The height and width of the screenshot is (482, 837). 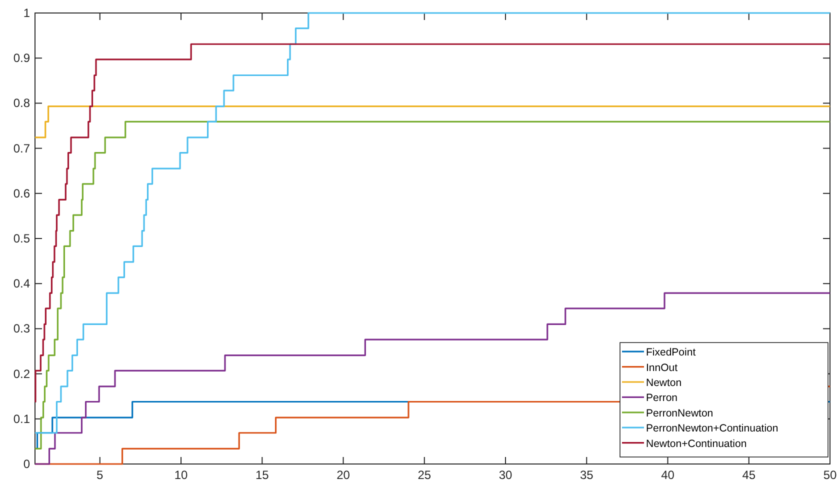 What do you see at coordinates (26, 464) in the screenshot?
I see `y-tick-label: 0` at bounding box center [26, 464].